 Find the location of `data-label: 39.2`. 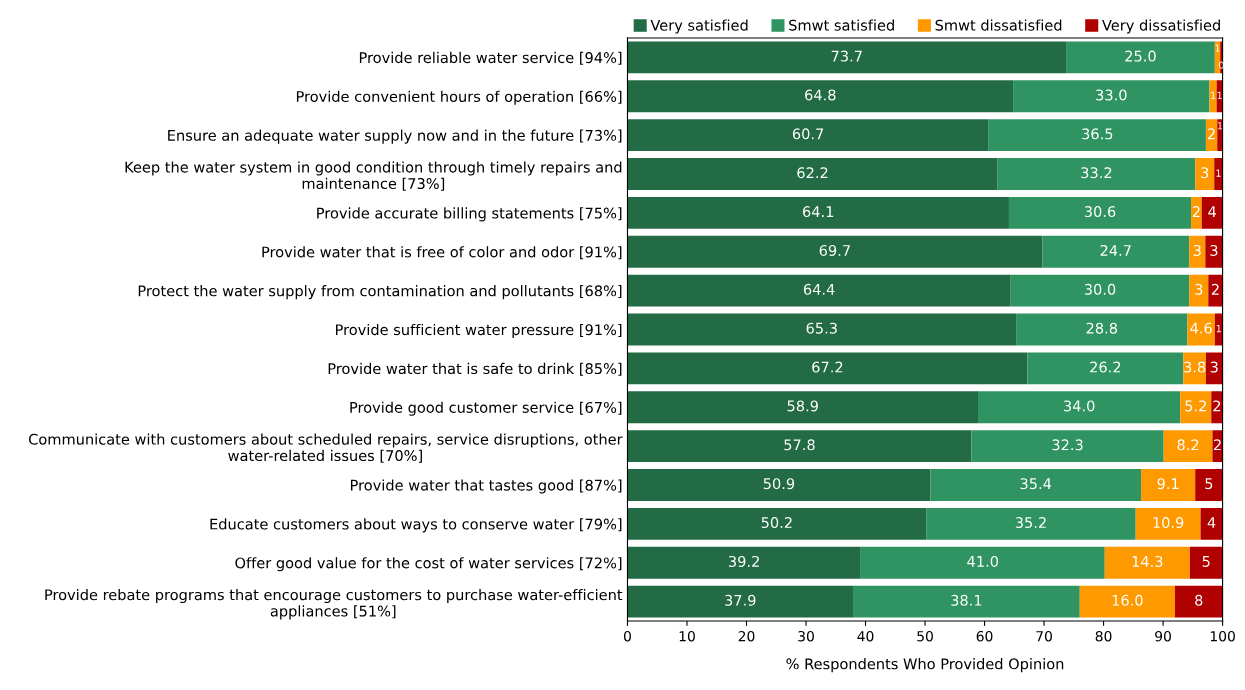

data-label: 39.2 is located at coordinates (744, 561).